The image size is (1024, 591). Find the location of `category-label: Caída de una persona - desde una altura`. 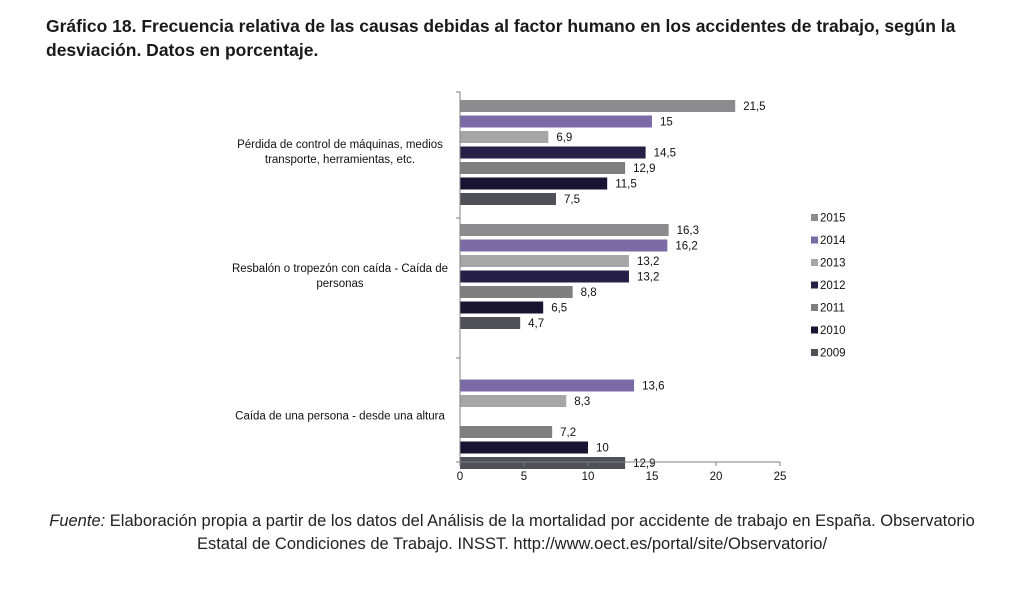

category-label: Caída de una persona - desde una altura is located at coordinates (340, 416).